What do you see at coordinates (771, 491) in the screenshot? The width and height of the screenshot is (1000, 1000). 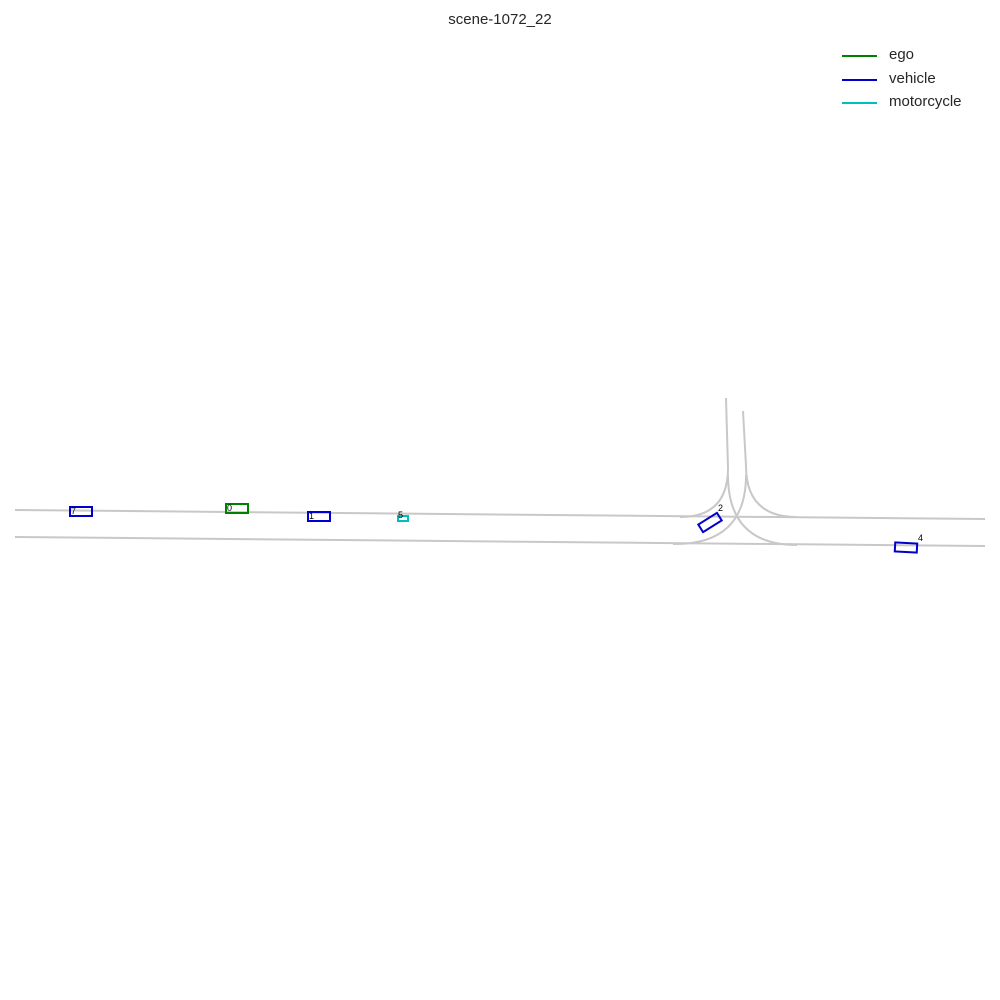 I see `lane-curve-right-to-east` at bounding box center [771, 491].